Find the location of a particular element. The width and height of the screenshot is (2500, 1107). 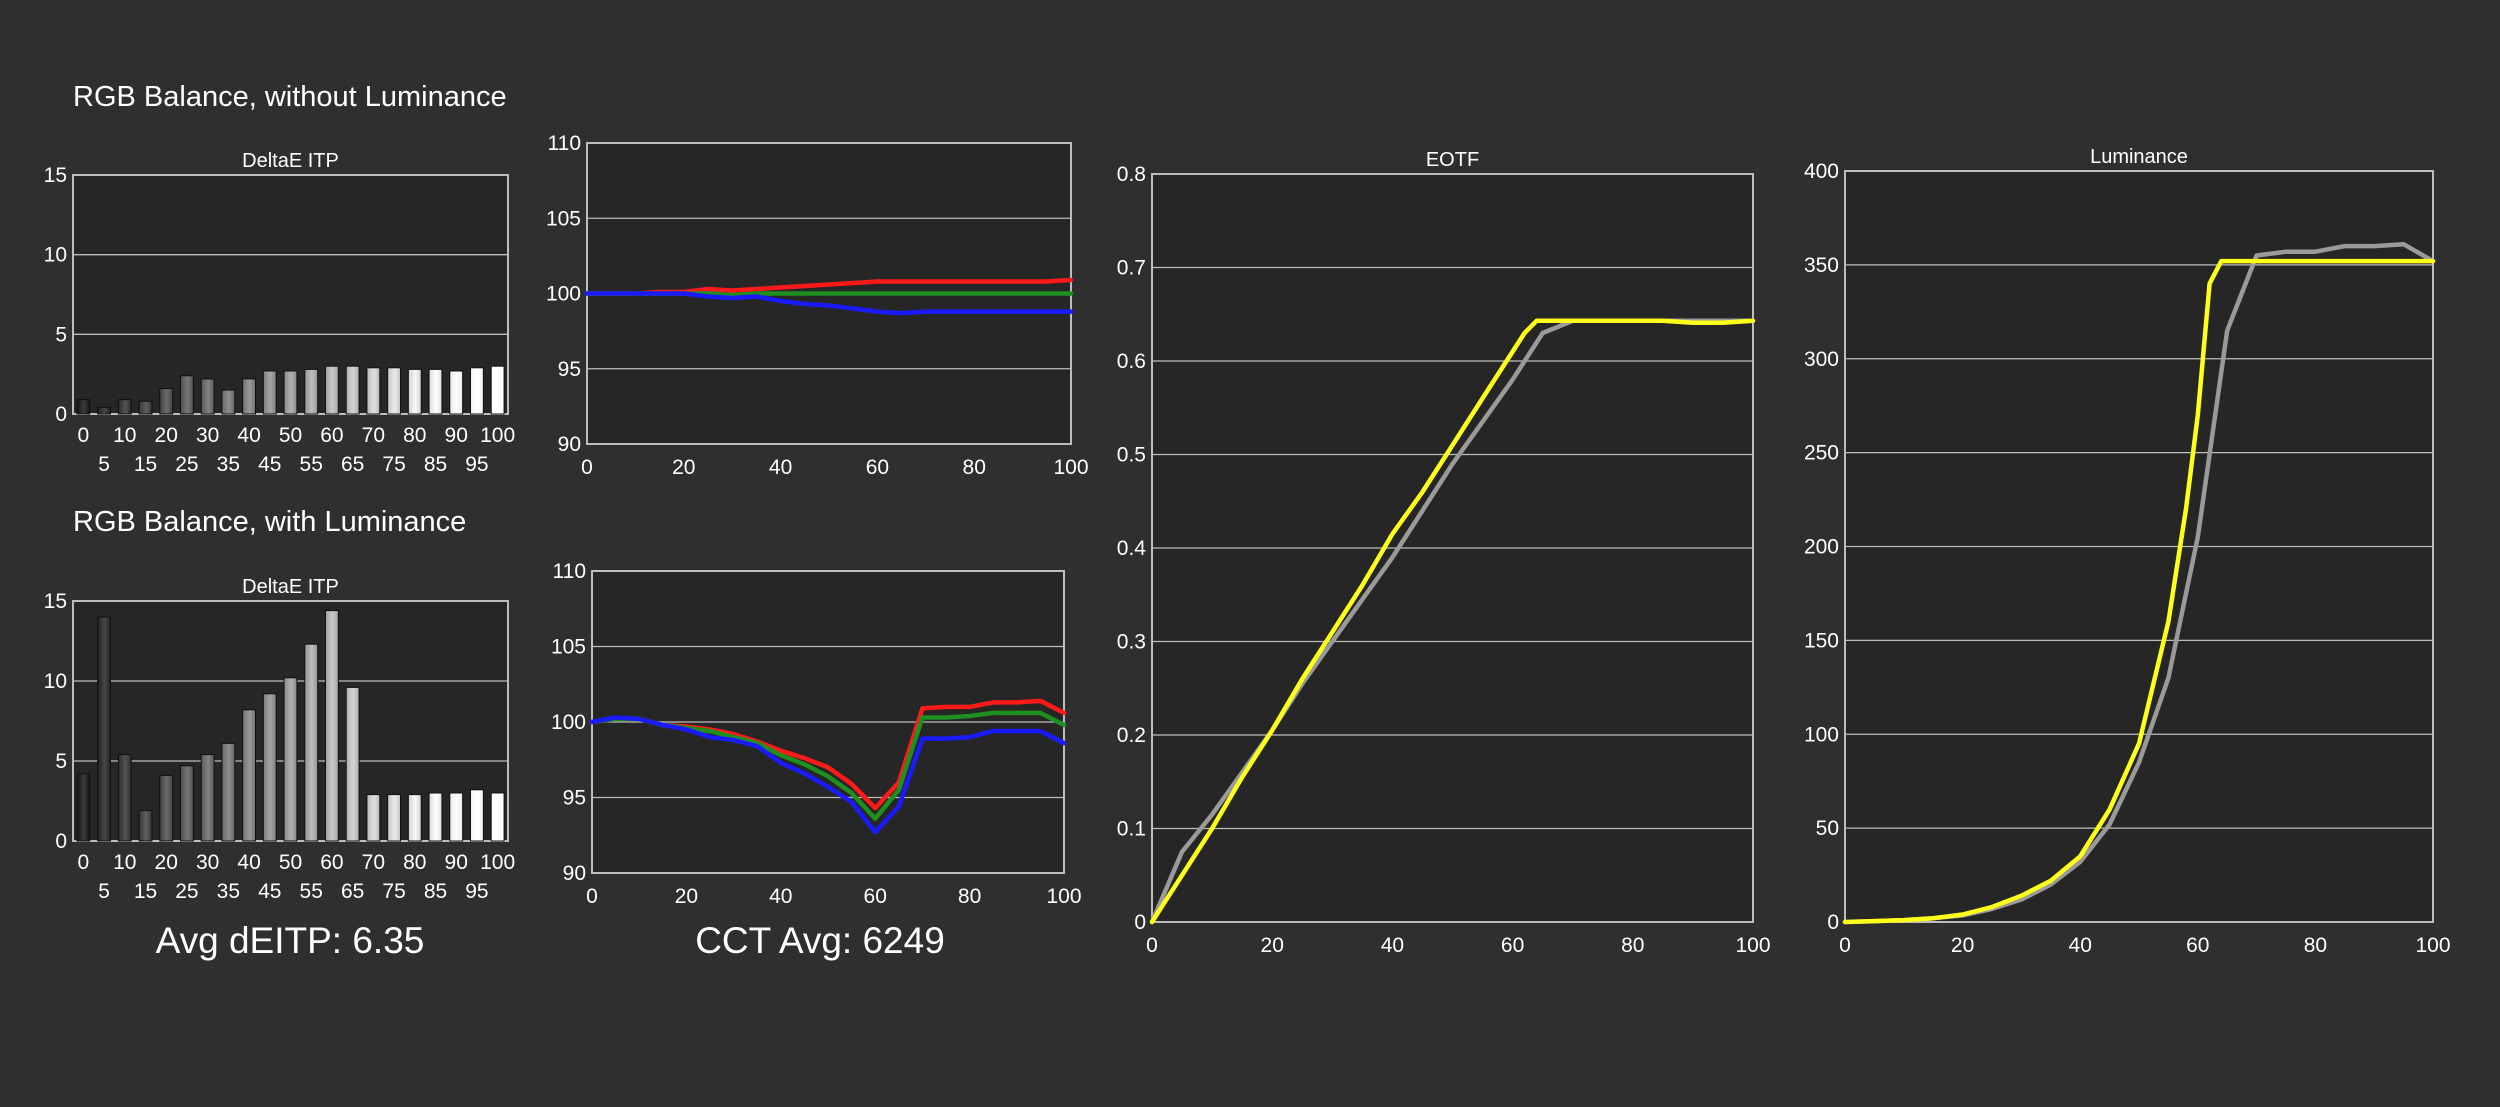

x-tick-label: 85 is located at coordinates (435, 464).